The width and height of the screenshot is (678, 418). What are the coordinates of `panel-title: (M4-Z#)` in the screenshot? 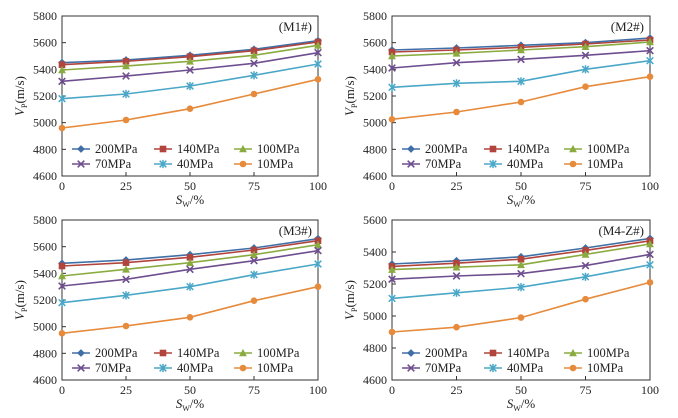 It's located at (622, 230).